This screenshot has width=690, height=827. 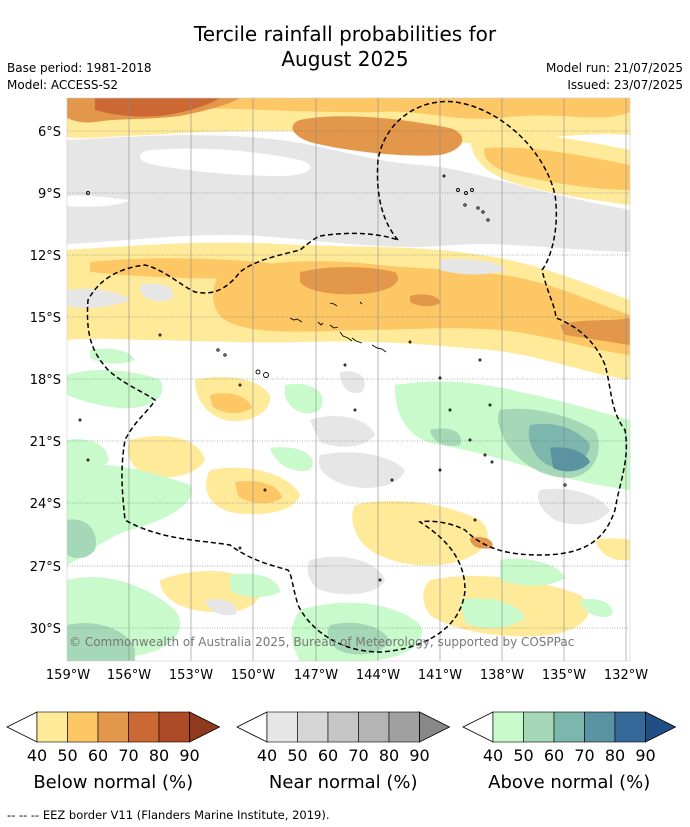 What do you see at coordinates (49, 194) in the screenshot?
I see `lat-label: 9°S` at bounding box center [49, 194].